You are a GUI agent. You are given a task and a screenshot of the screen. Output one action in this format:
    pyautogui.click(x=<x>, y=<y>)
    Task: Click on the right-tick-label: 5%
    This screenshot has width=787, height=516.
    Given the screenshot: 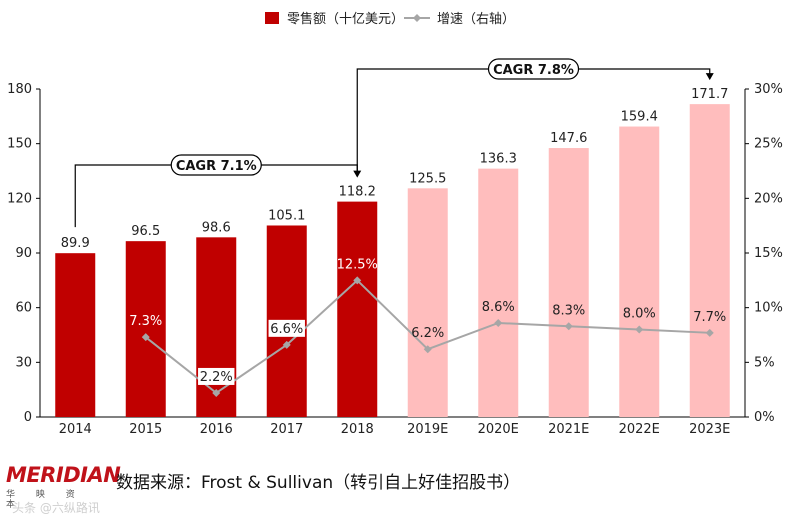 What is the action you would take?
    pyautogui.click(x=764, y=362)
    